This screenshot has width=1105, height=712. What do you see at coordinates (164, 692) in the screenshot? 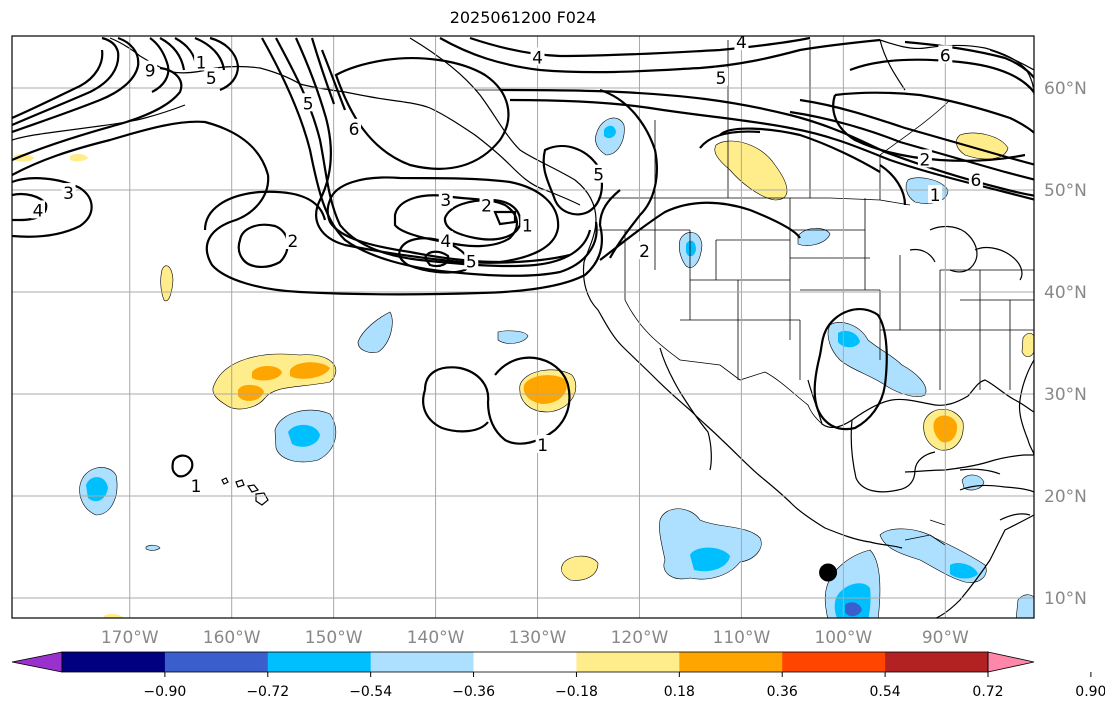
I see `colorbar-tick-label: −0.90` at bounding box center [164, 692].